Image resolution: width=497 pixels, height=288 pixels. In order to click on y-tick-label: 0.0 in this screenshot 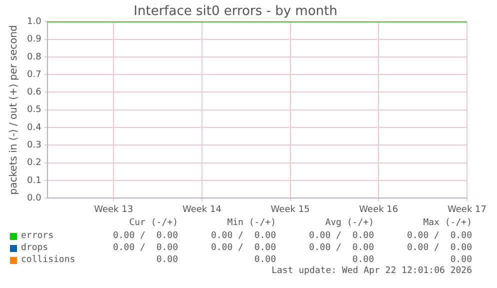, I will do `click(34, 199)`.